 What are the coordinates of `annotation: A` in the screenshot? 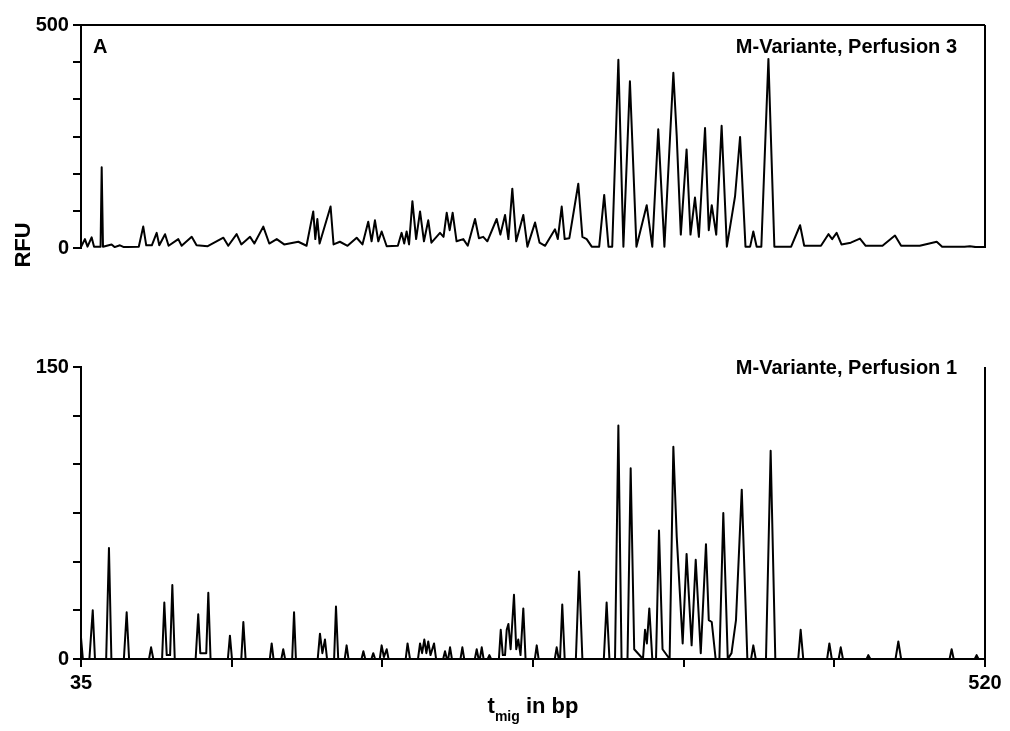 It's located at (100, 45).